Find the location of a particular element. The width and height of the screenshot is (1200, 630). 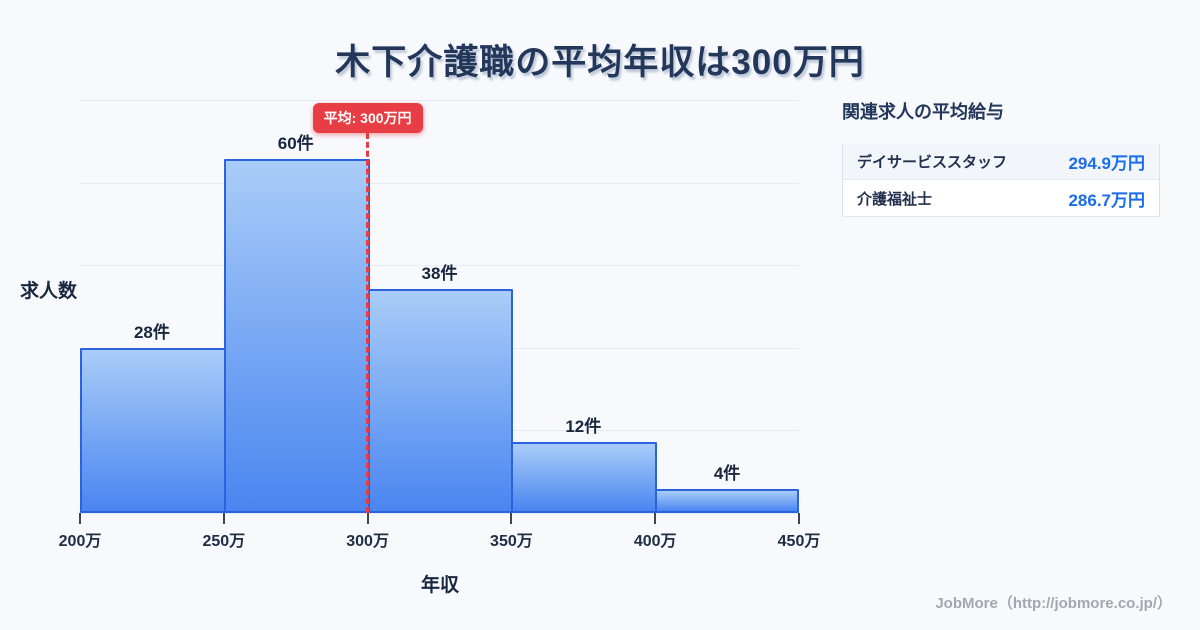

y-axis-label: 求人数 is located at coordinates (49, 291).